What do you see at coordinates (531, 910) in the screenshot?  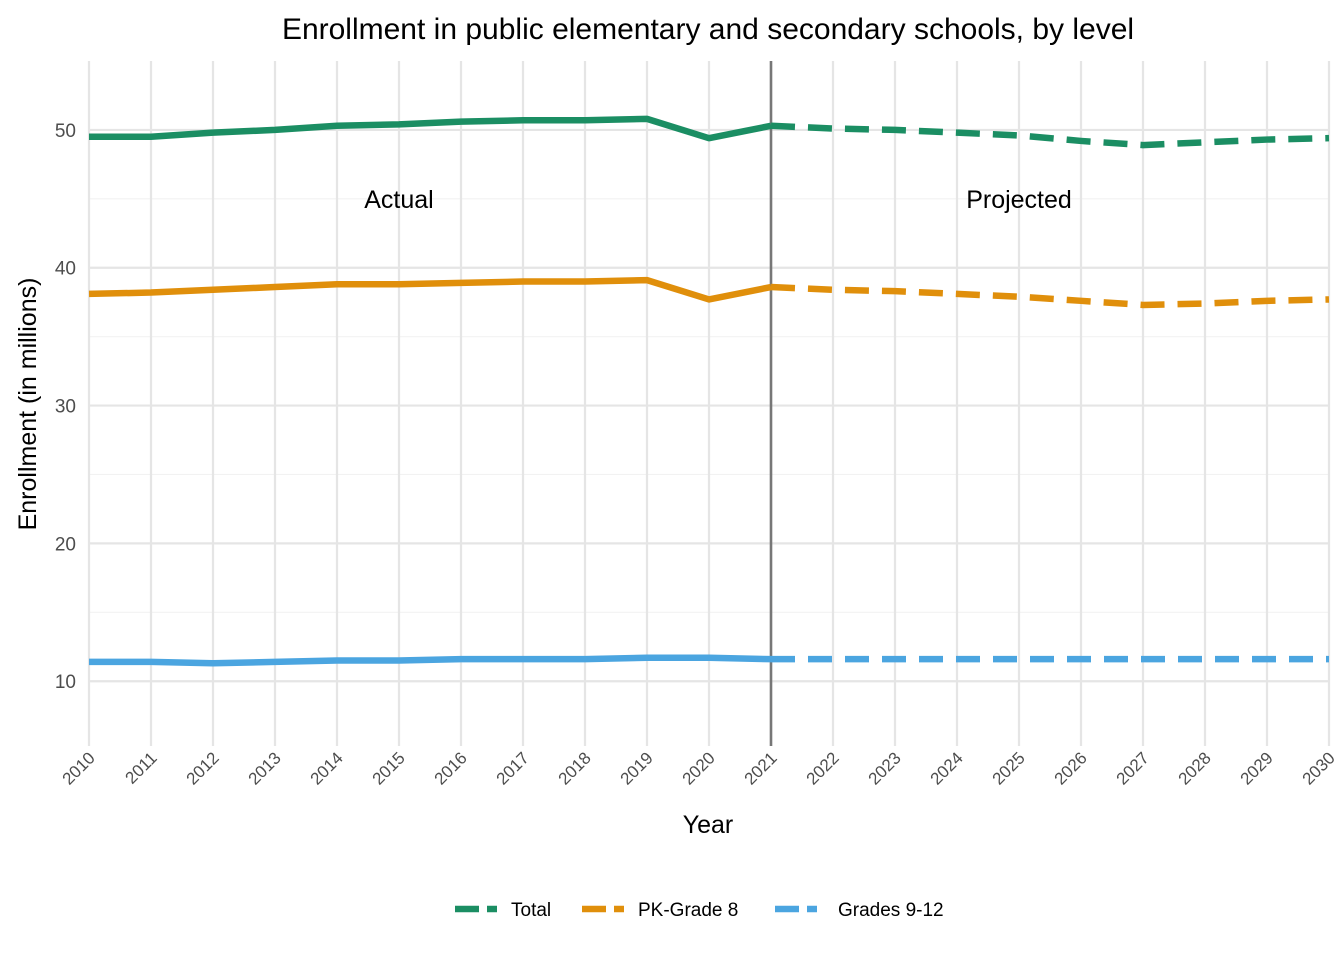 I see `legend-label: Total` at bounding box center [531, 910].